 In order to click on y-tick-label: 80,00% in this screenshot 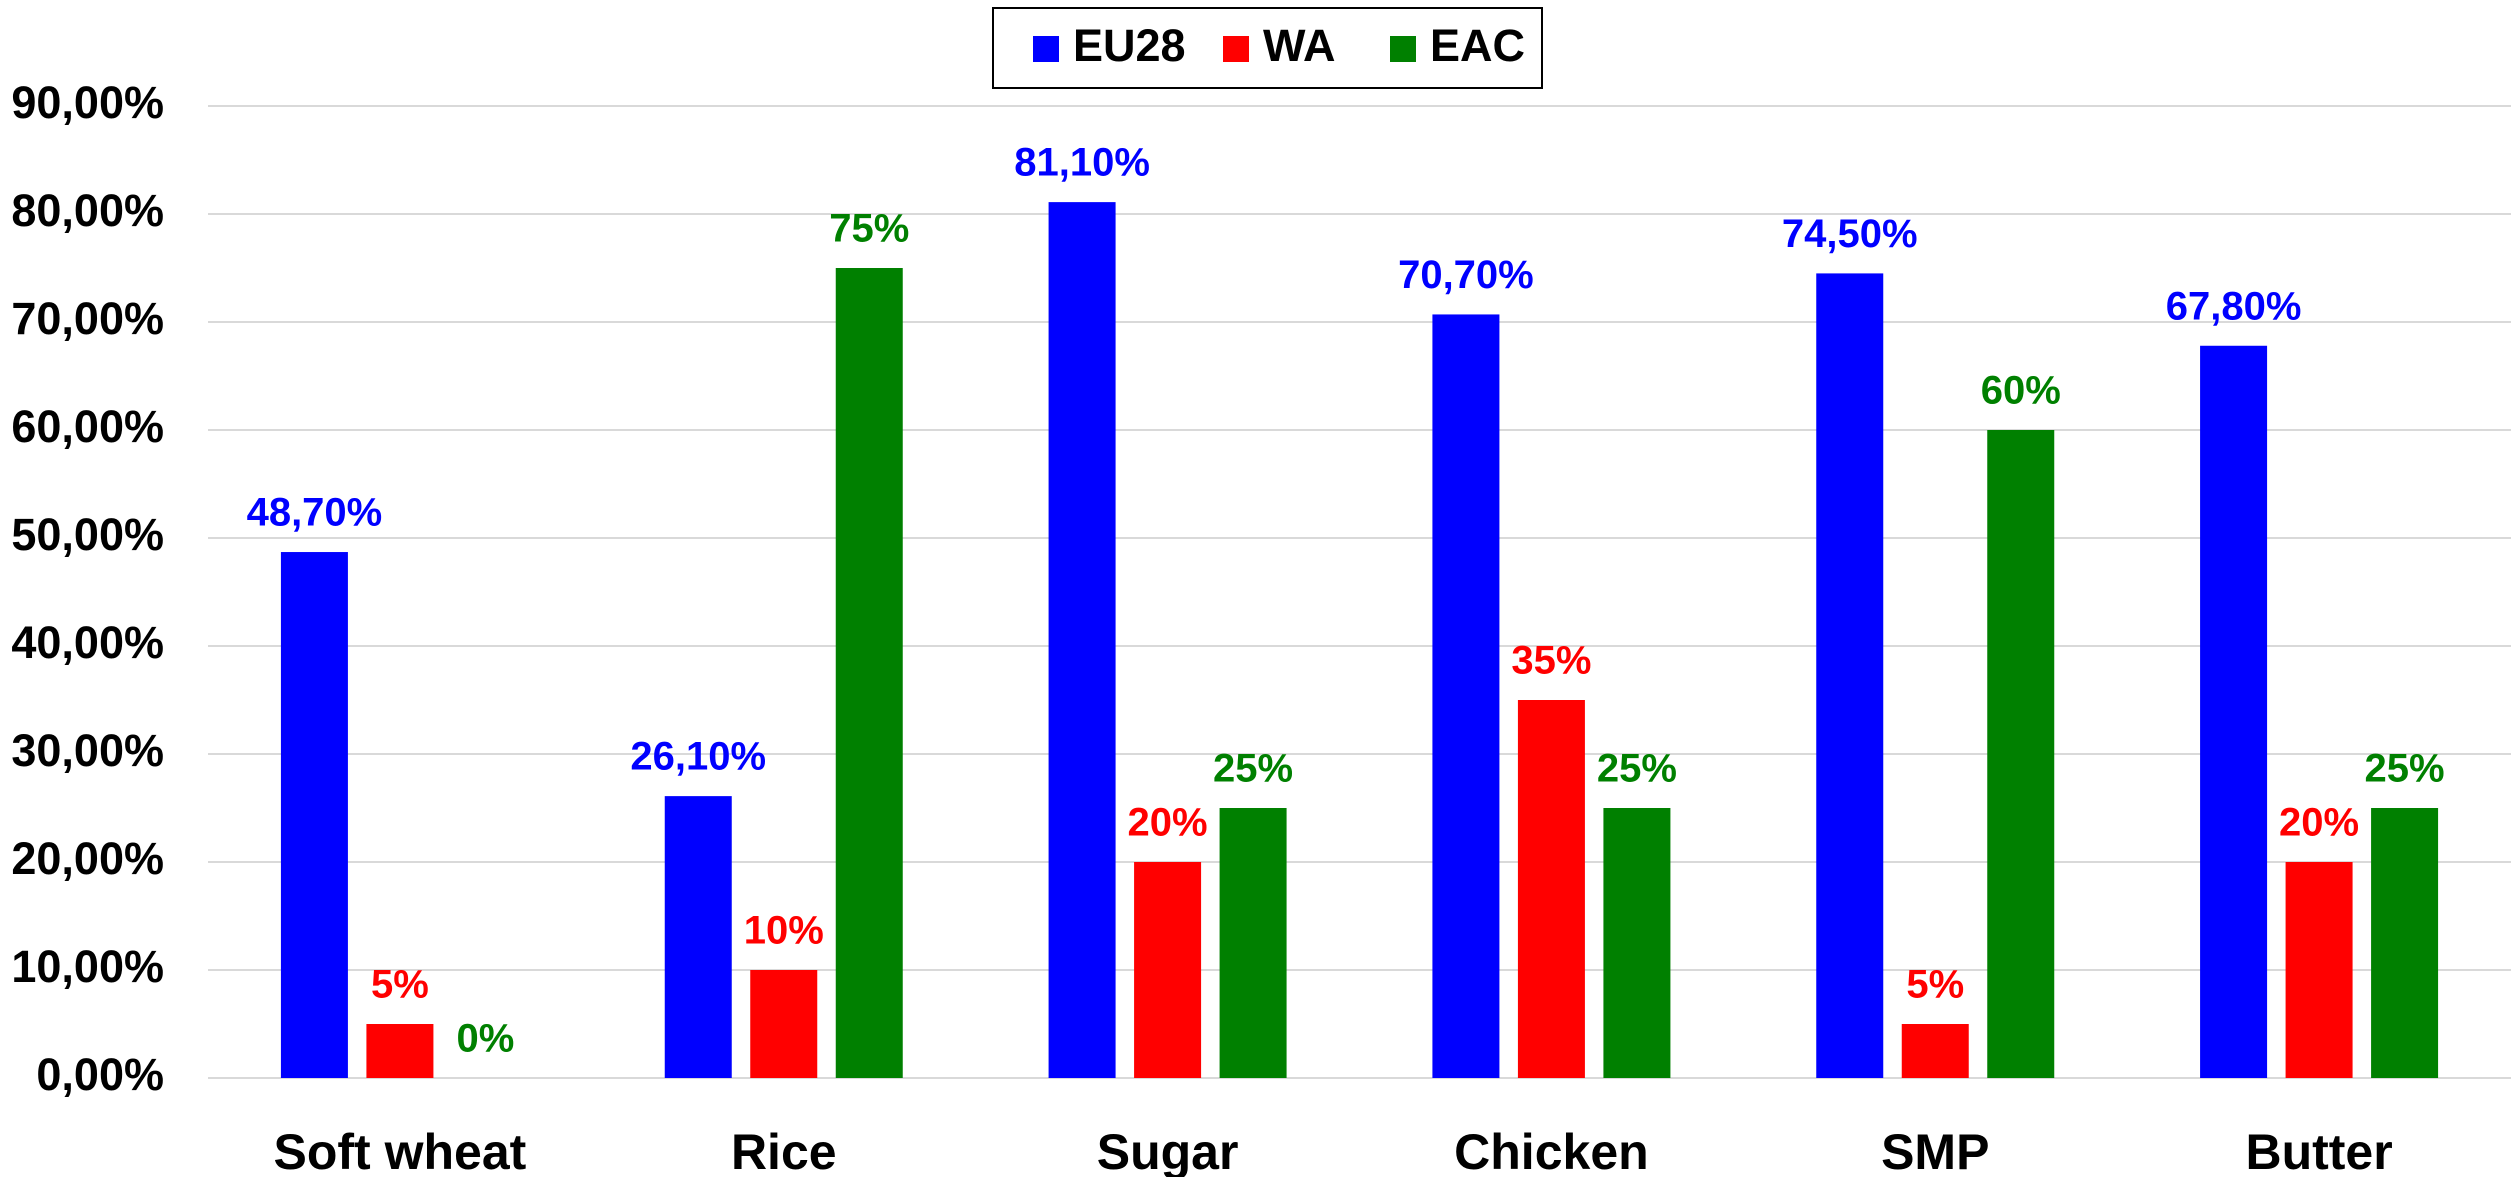, I will do `click(87, 210)`.